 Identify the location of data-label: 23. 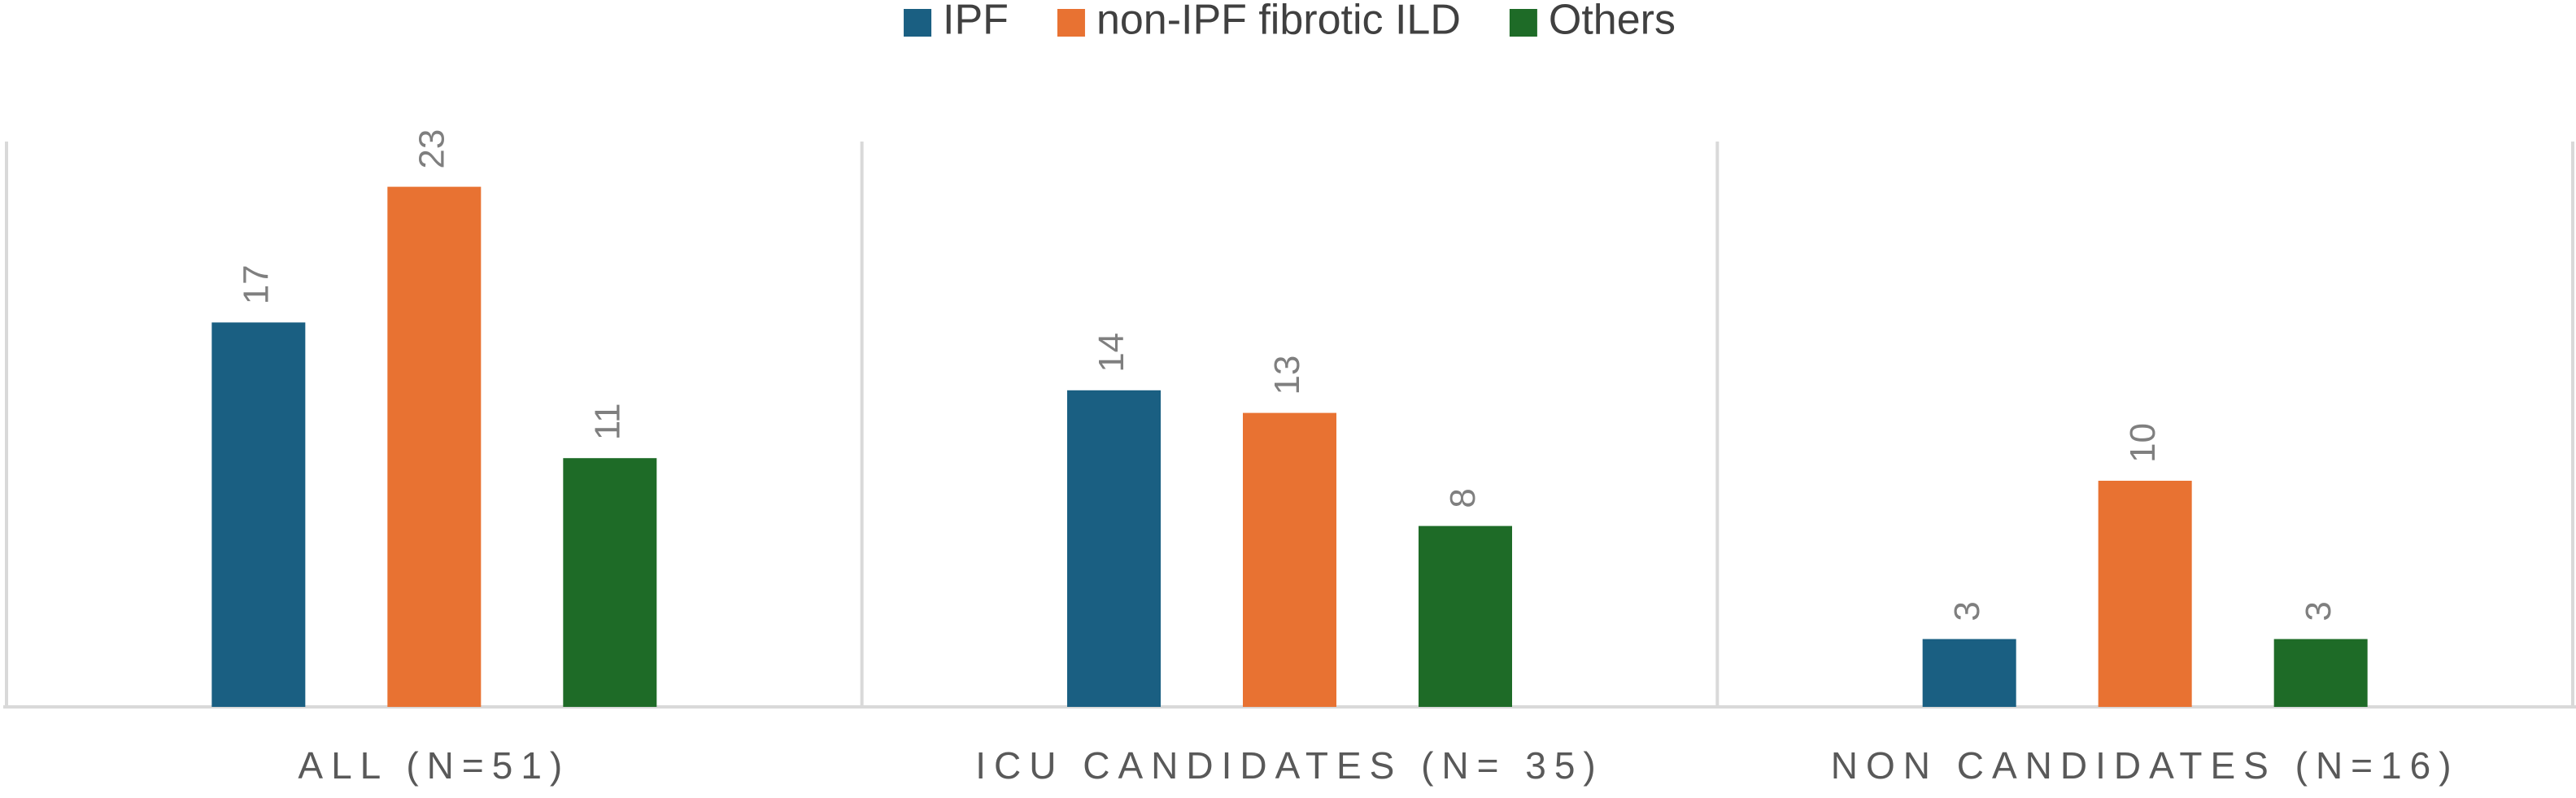
(431, 149).